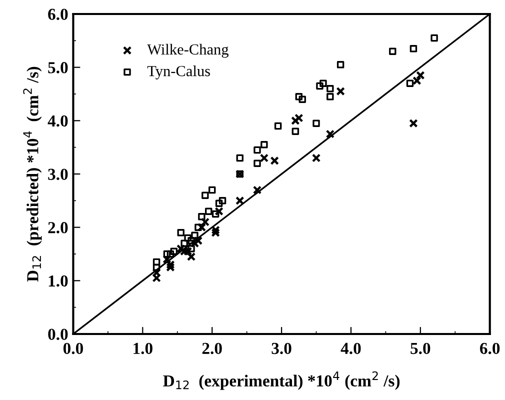  Describe the element at coordinates (58, 121) in the screenshot. I see `y-tick-label: 4.0` at that location.